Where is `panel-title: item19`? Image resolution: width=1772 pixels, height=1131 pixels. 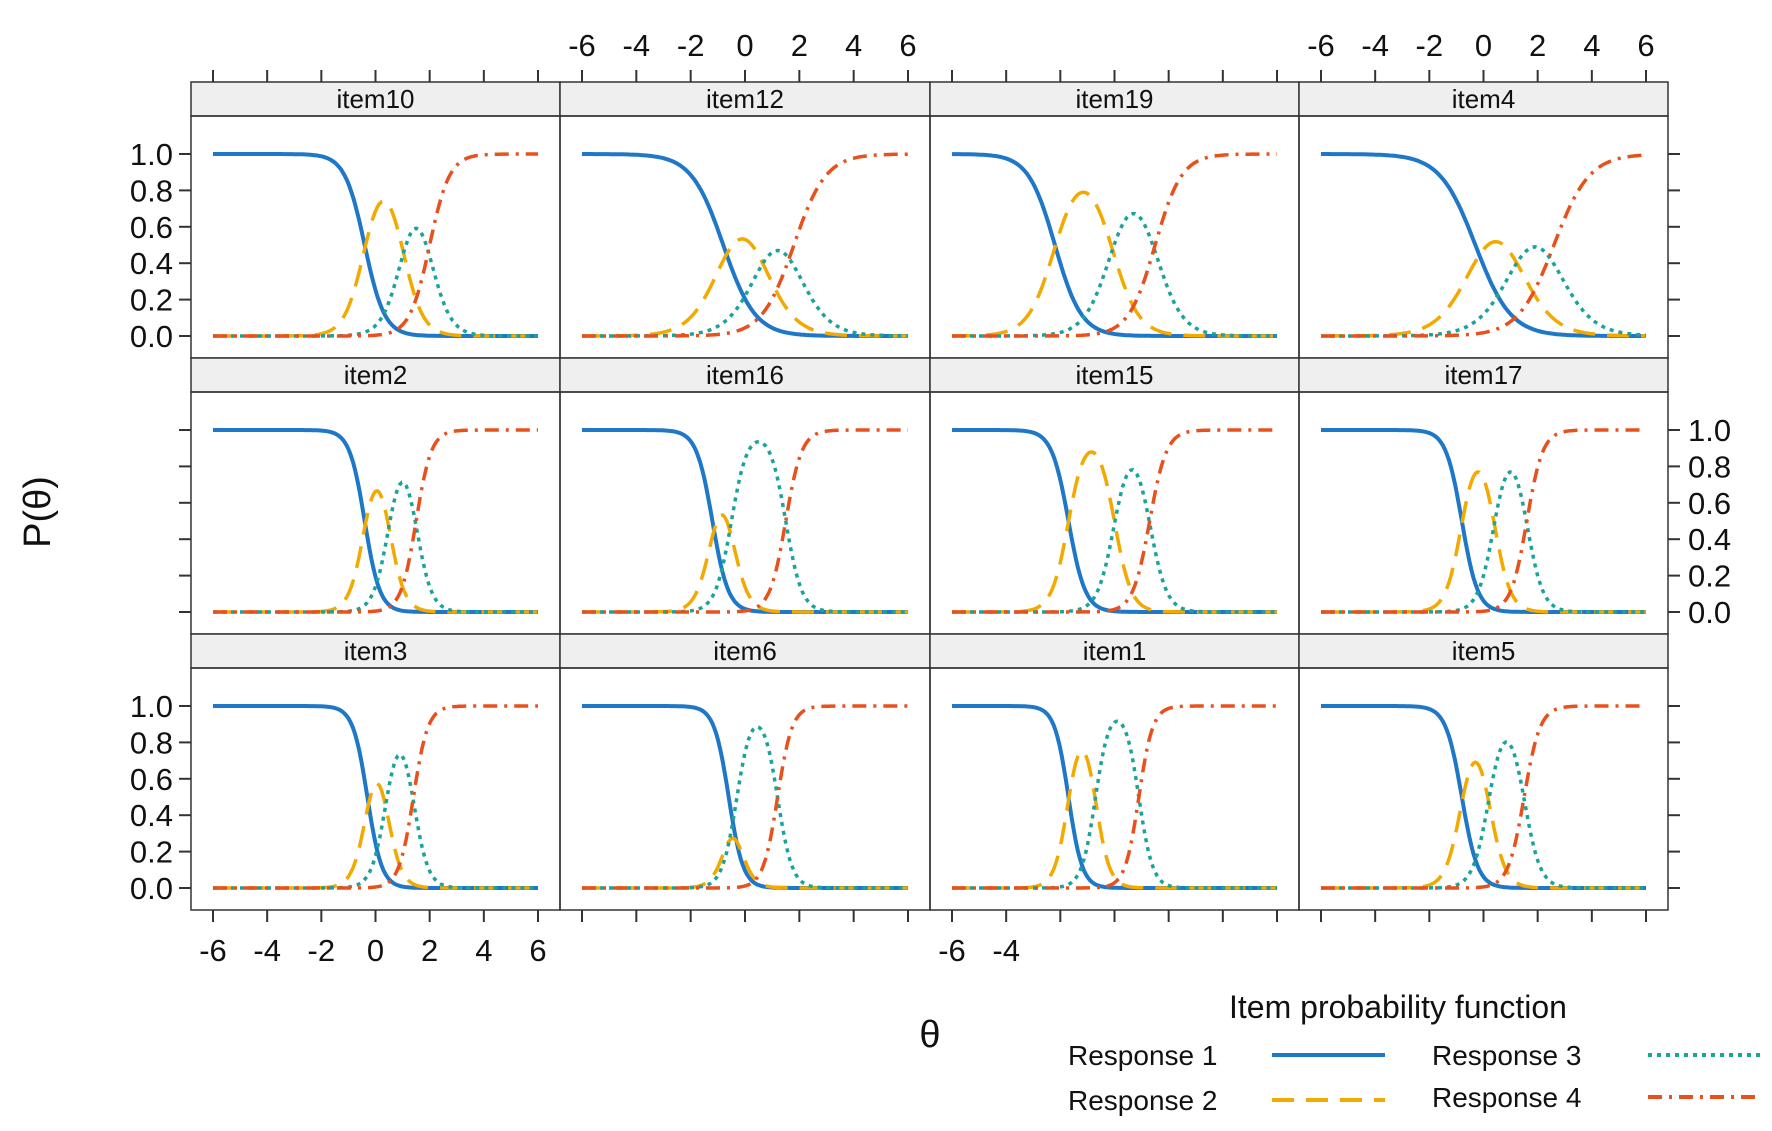 panel-title: item19 is located at coordinates (1114, 99).